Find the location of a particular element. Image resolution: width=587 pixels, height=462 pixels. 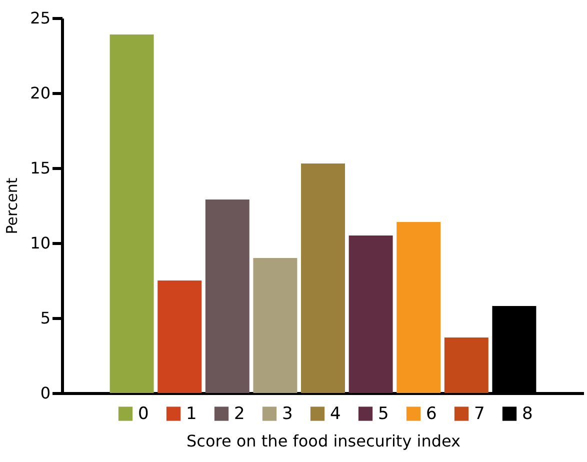

legend-label: 2 is located at coordinates (239, 414).